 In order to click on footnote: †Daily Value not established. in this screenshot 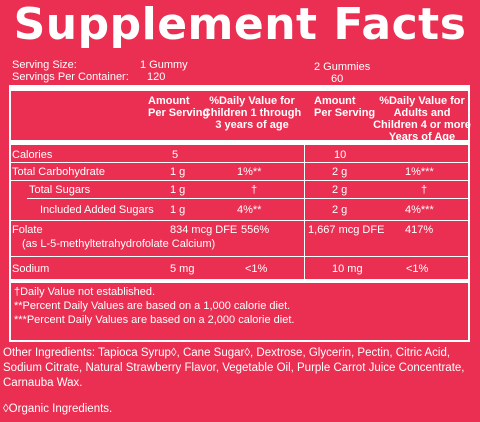, I will do `click(85, 292)`.